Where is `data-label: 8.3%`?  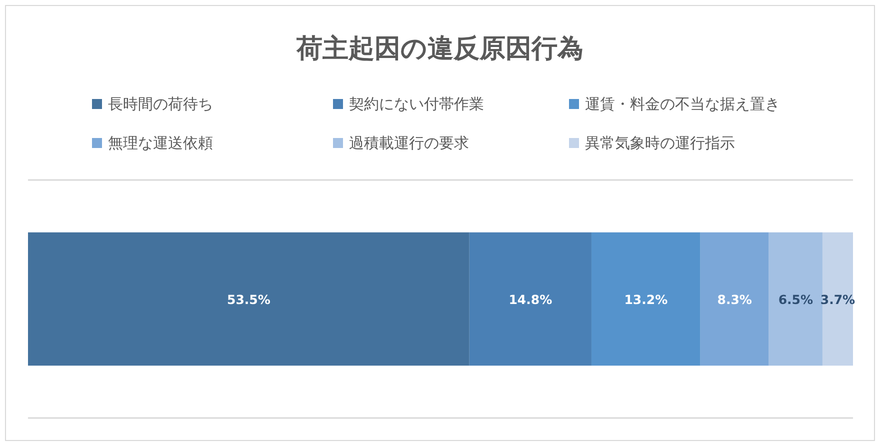
data-label: 8.3% is located at coordinates (734, 299).